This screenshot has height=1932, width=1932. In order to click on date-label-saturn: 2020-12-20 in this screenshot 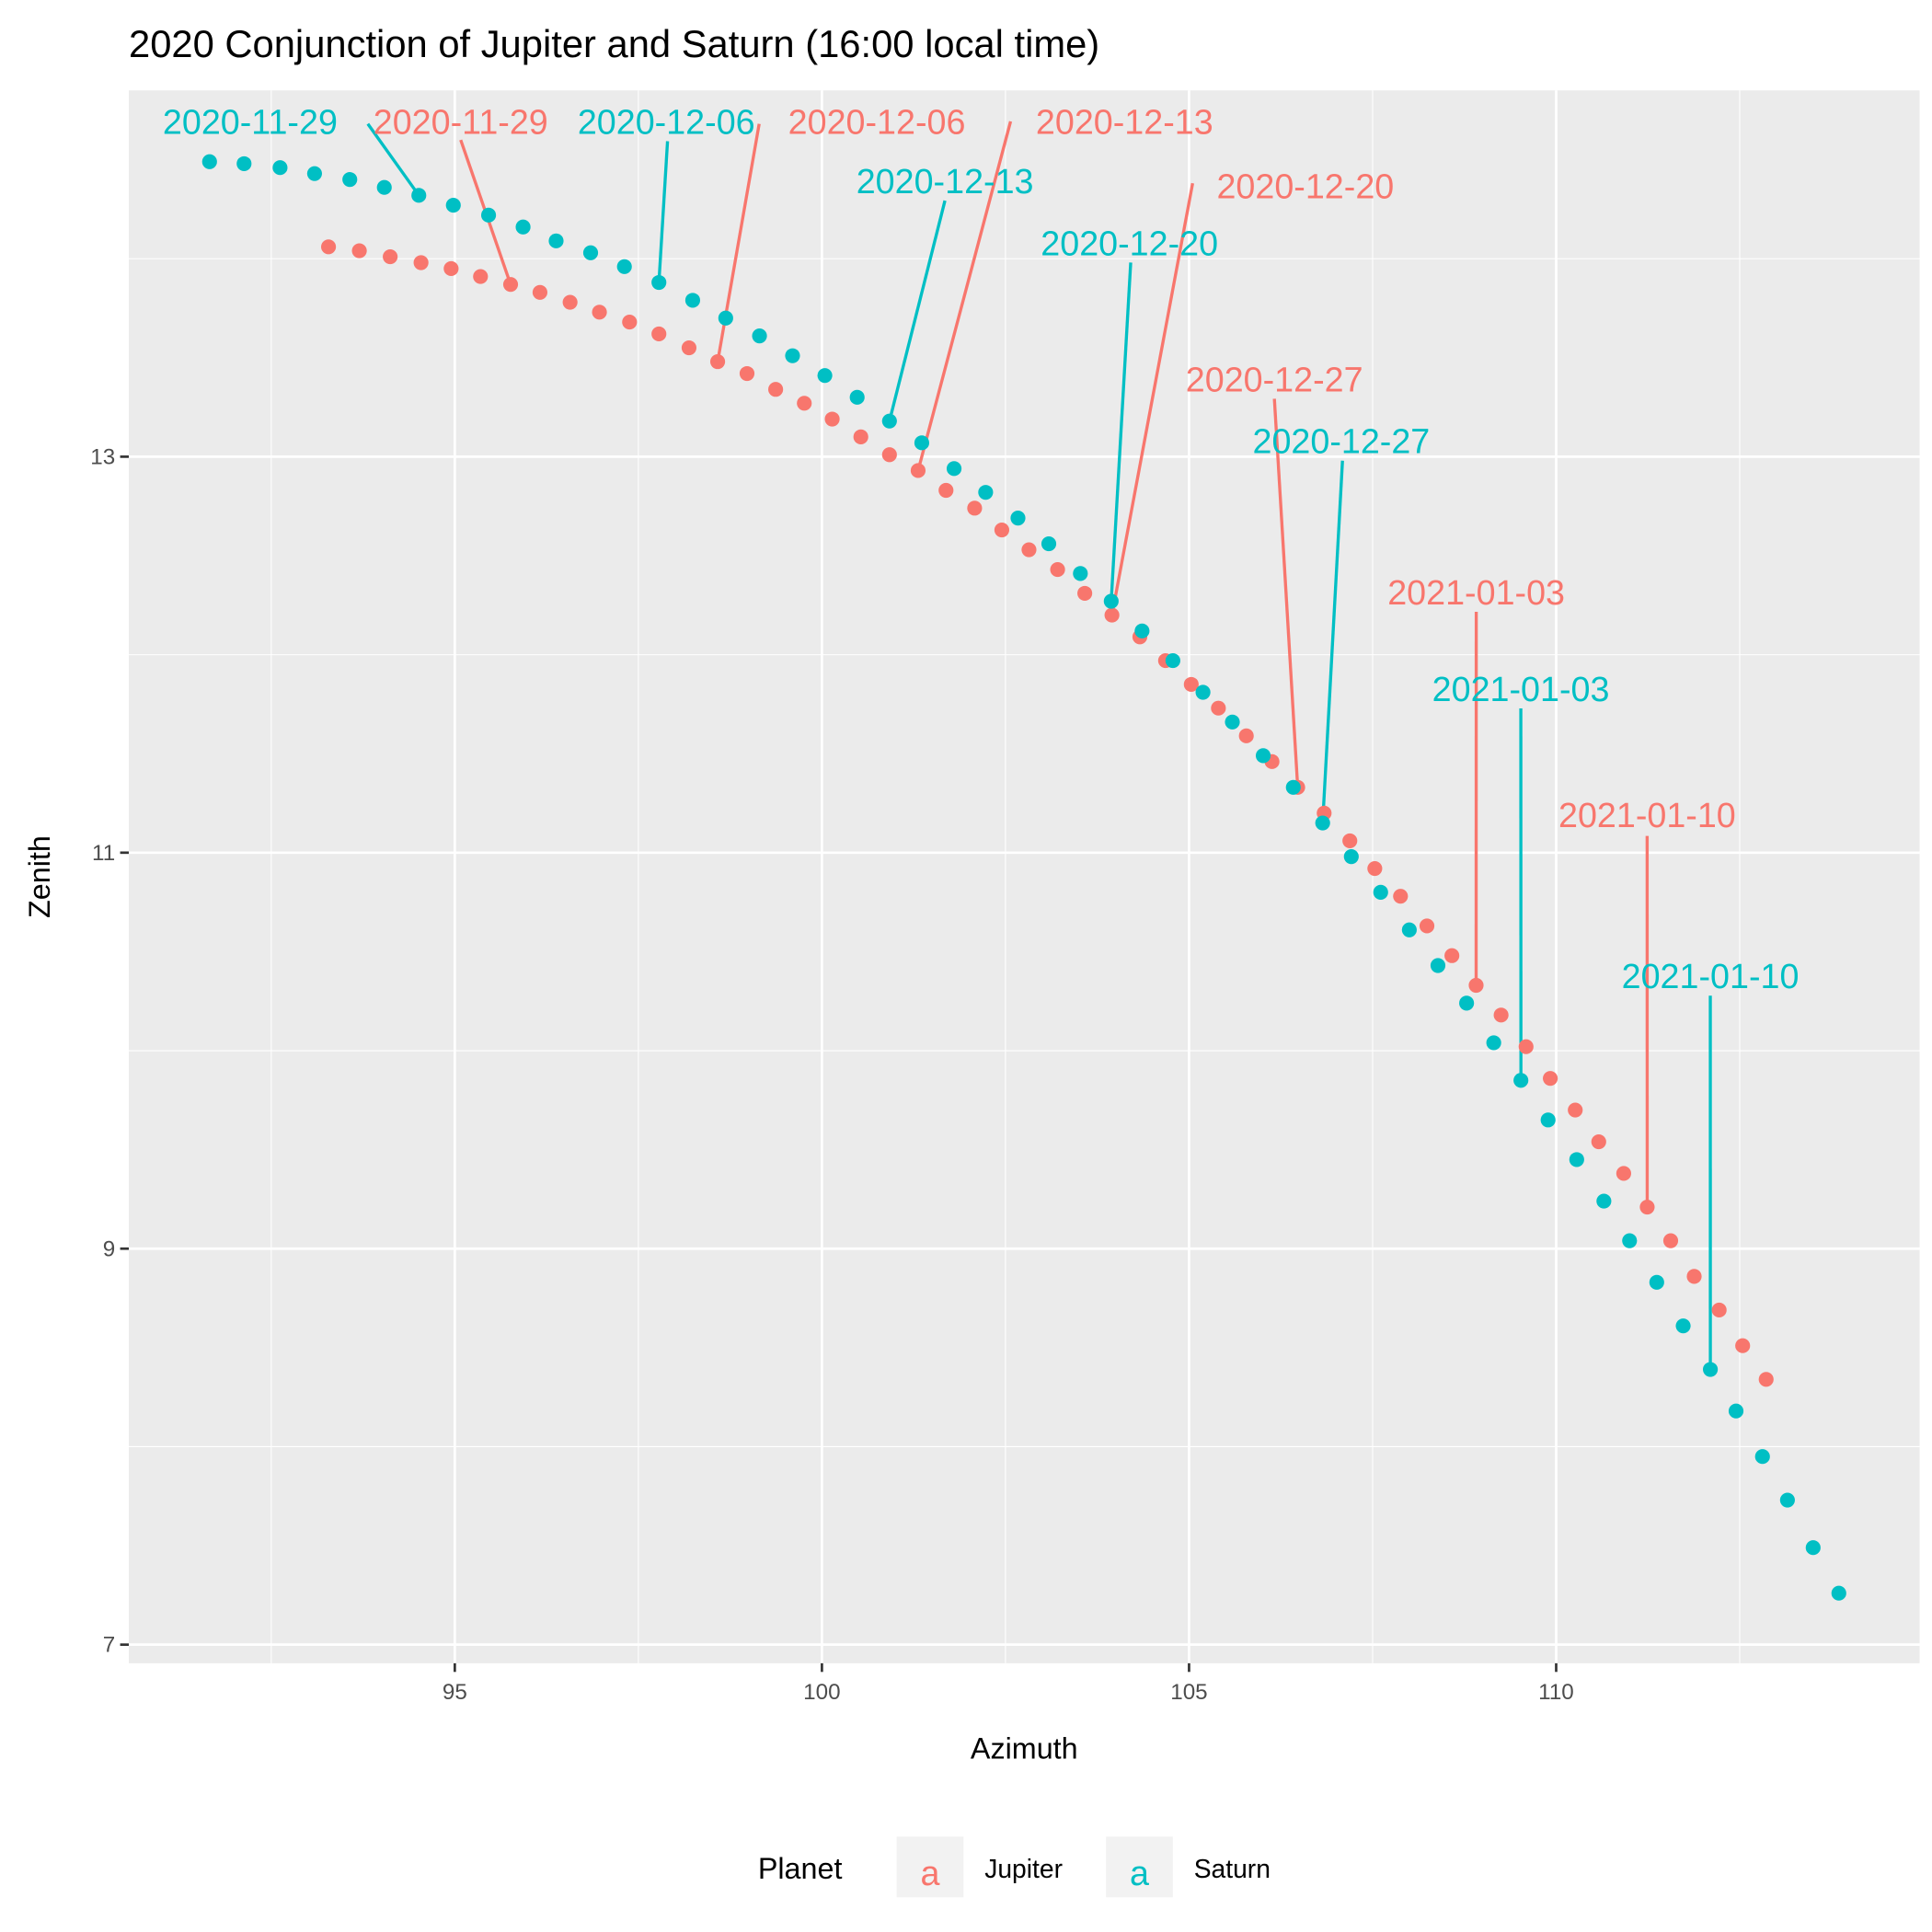, I will do `click(1129, 243)`.